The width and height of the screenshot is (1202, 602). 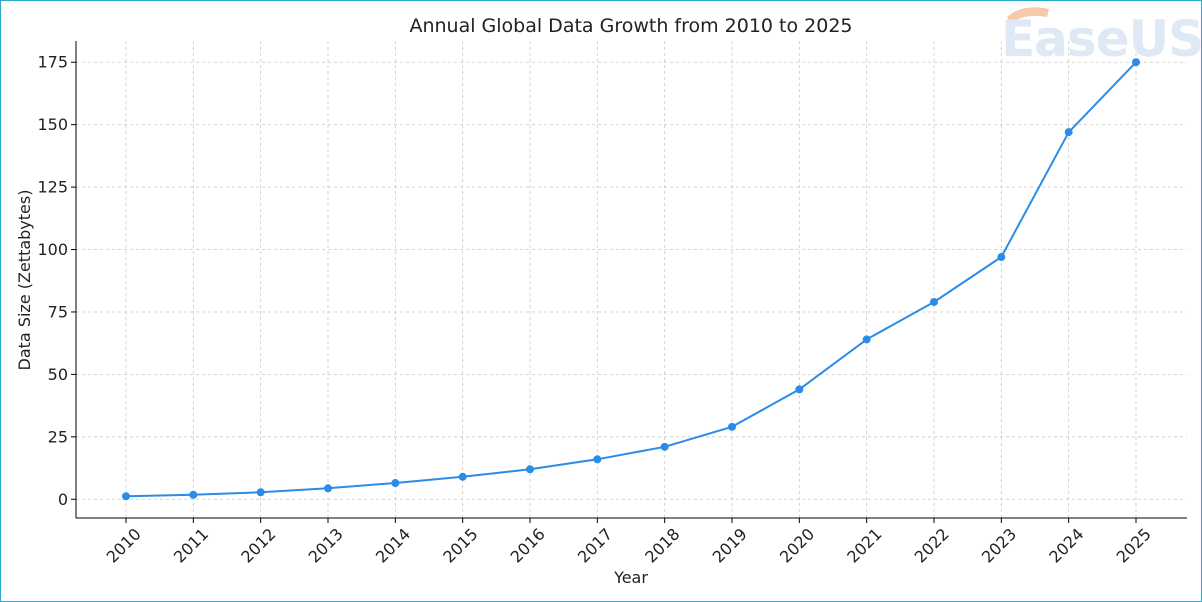 What do you see at coordinates (326, 545) in the screenshot?
I see `x-tick-label: 2013` at bounding box center [326, 545].